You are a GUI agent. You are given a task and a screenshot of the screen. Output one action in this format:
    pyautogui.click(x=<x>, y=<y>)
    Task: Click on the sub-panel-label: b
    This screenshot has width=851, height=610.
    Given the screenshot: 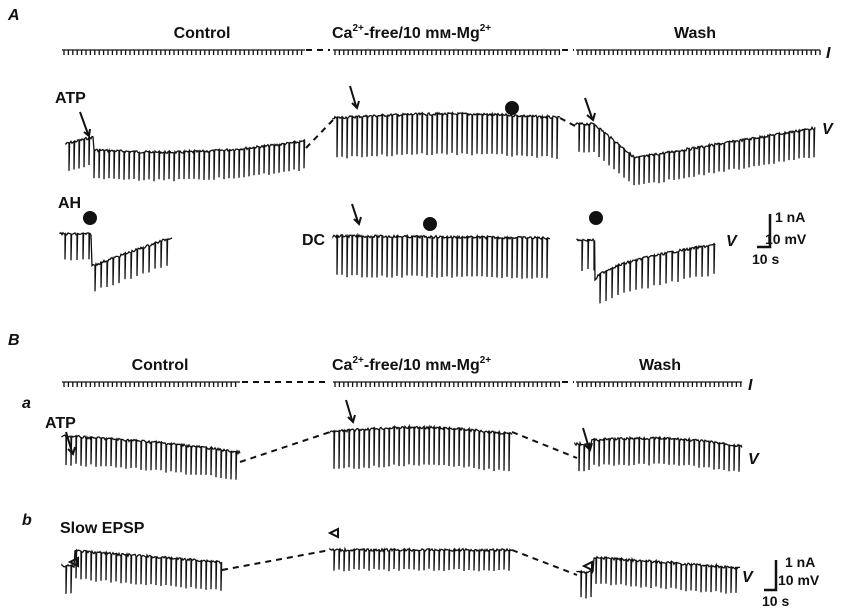 What is the action you would take?
    pyautogui.click(x=27, y=520)
    